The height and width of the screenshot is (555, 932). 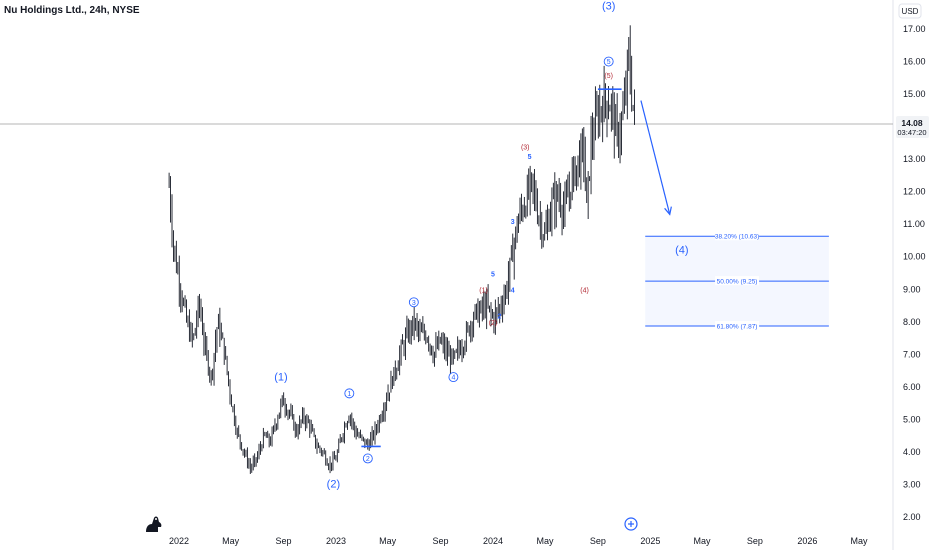 What do you see at coordinates (493, 323) in the screenshot?
I see `wave-label-minor: (2)` at bounding box center [493, 323].